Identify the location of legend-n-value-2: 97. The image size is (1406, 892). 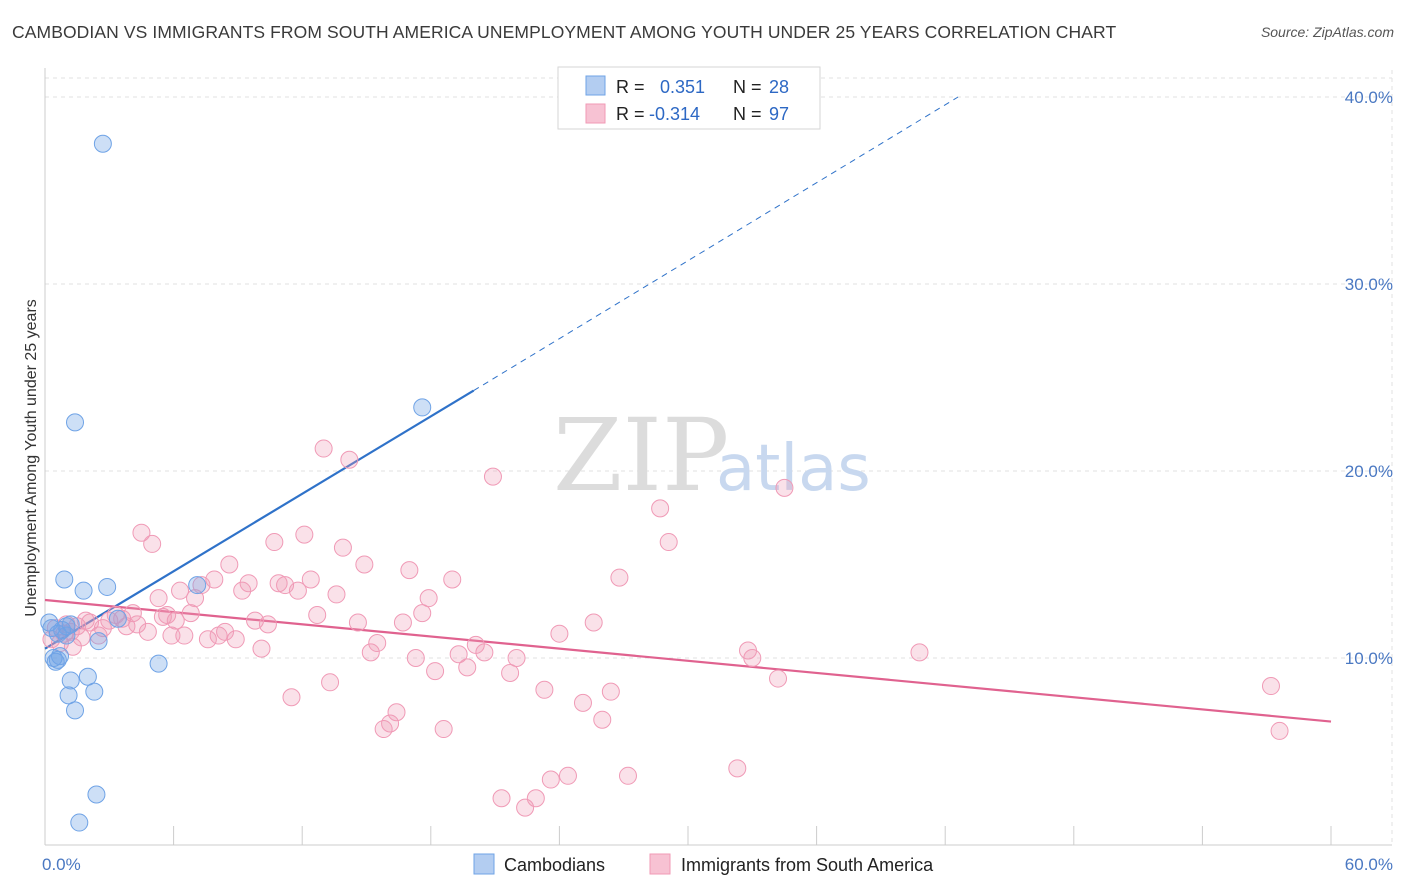
(779, 114).